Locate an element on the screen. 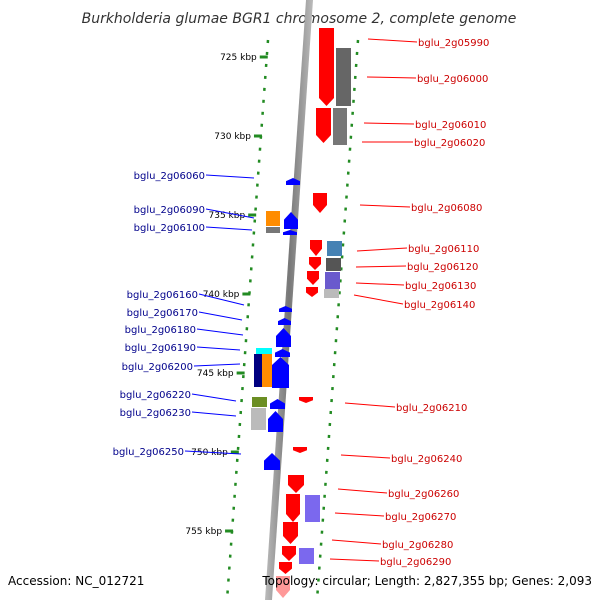  chromosome-backbone is located at coordinates (289, 300).